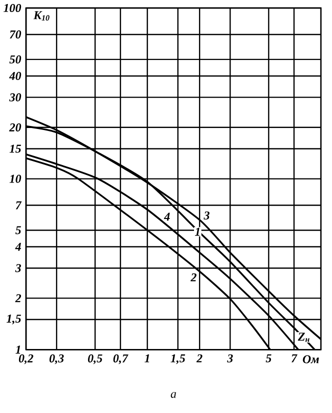  I want to click on annotation: 4, so click(167, 216).